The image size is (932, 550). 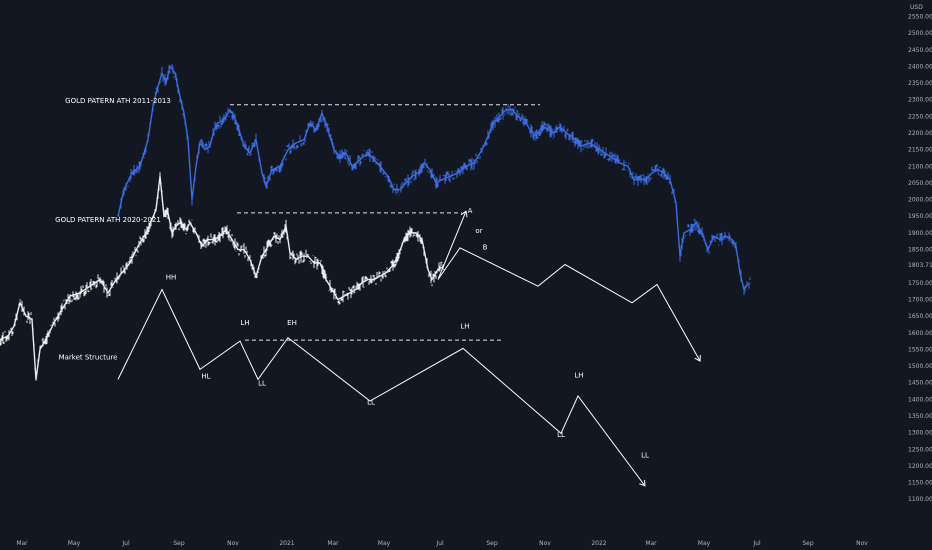 I want to click on annotation-eh: EH, so click(x=292, y=323).